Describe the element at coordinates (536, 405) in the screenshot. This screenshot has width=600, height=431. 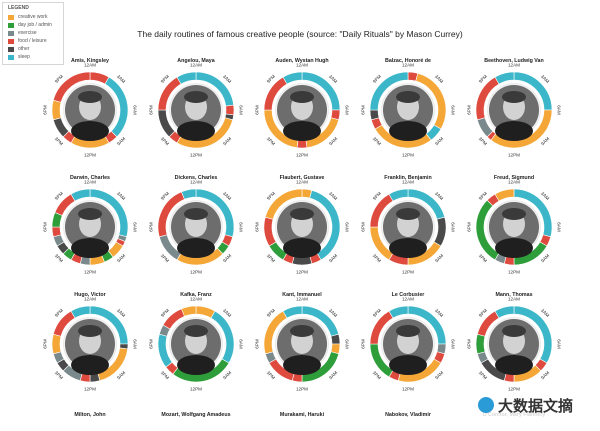
I see `watermark-text: 大数据文摘` at that location.